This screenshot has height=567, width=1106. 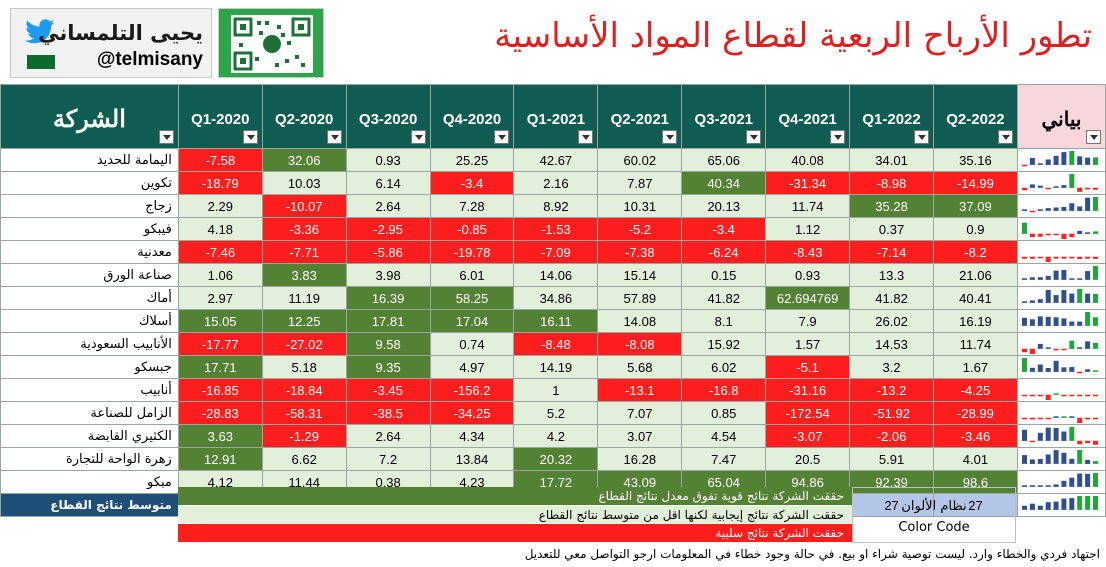 I want to click on earnings-cell: 11.74, so click(x=808, y=206).